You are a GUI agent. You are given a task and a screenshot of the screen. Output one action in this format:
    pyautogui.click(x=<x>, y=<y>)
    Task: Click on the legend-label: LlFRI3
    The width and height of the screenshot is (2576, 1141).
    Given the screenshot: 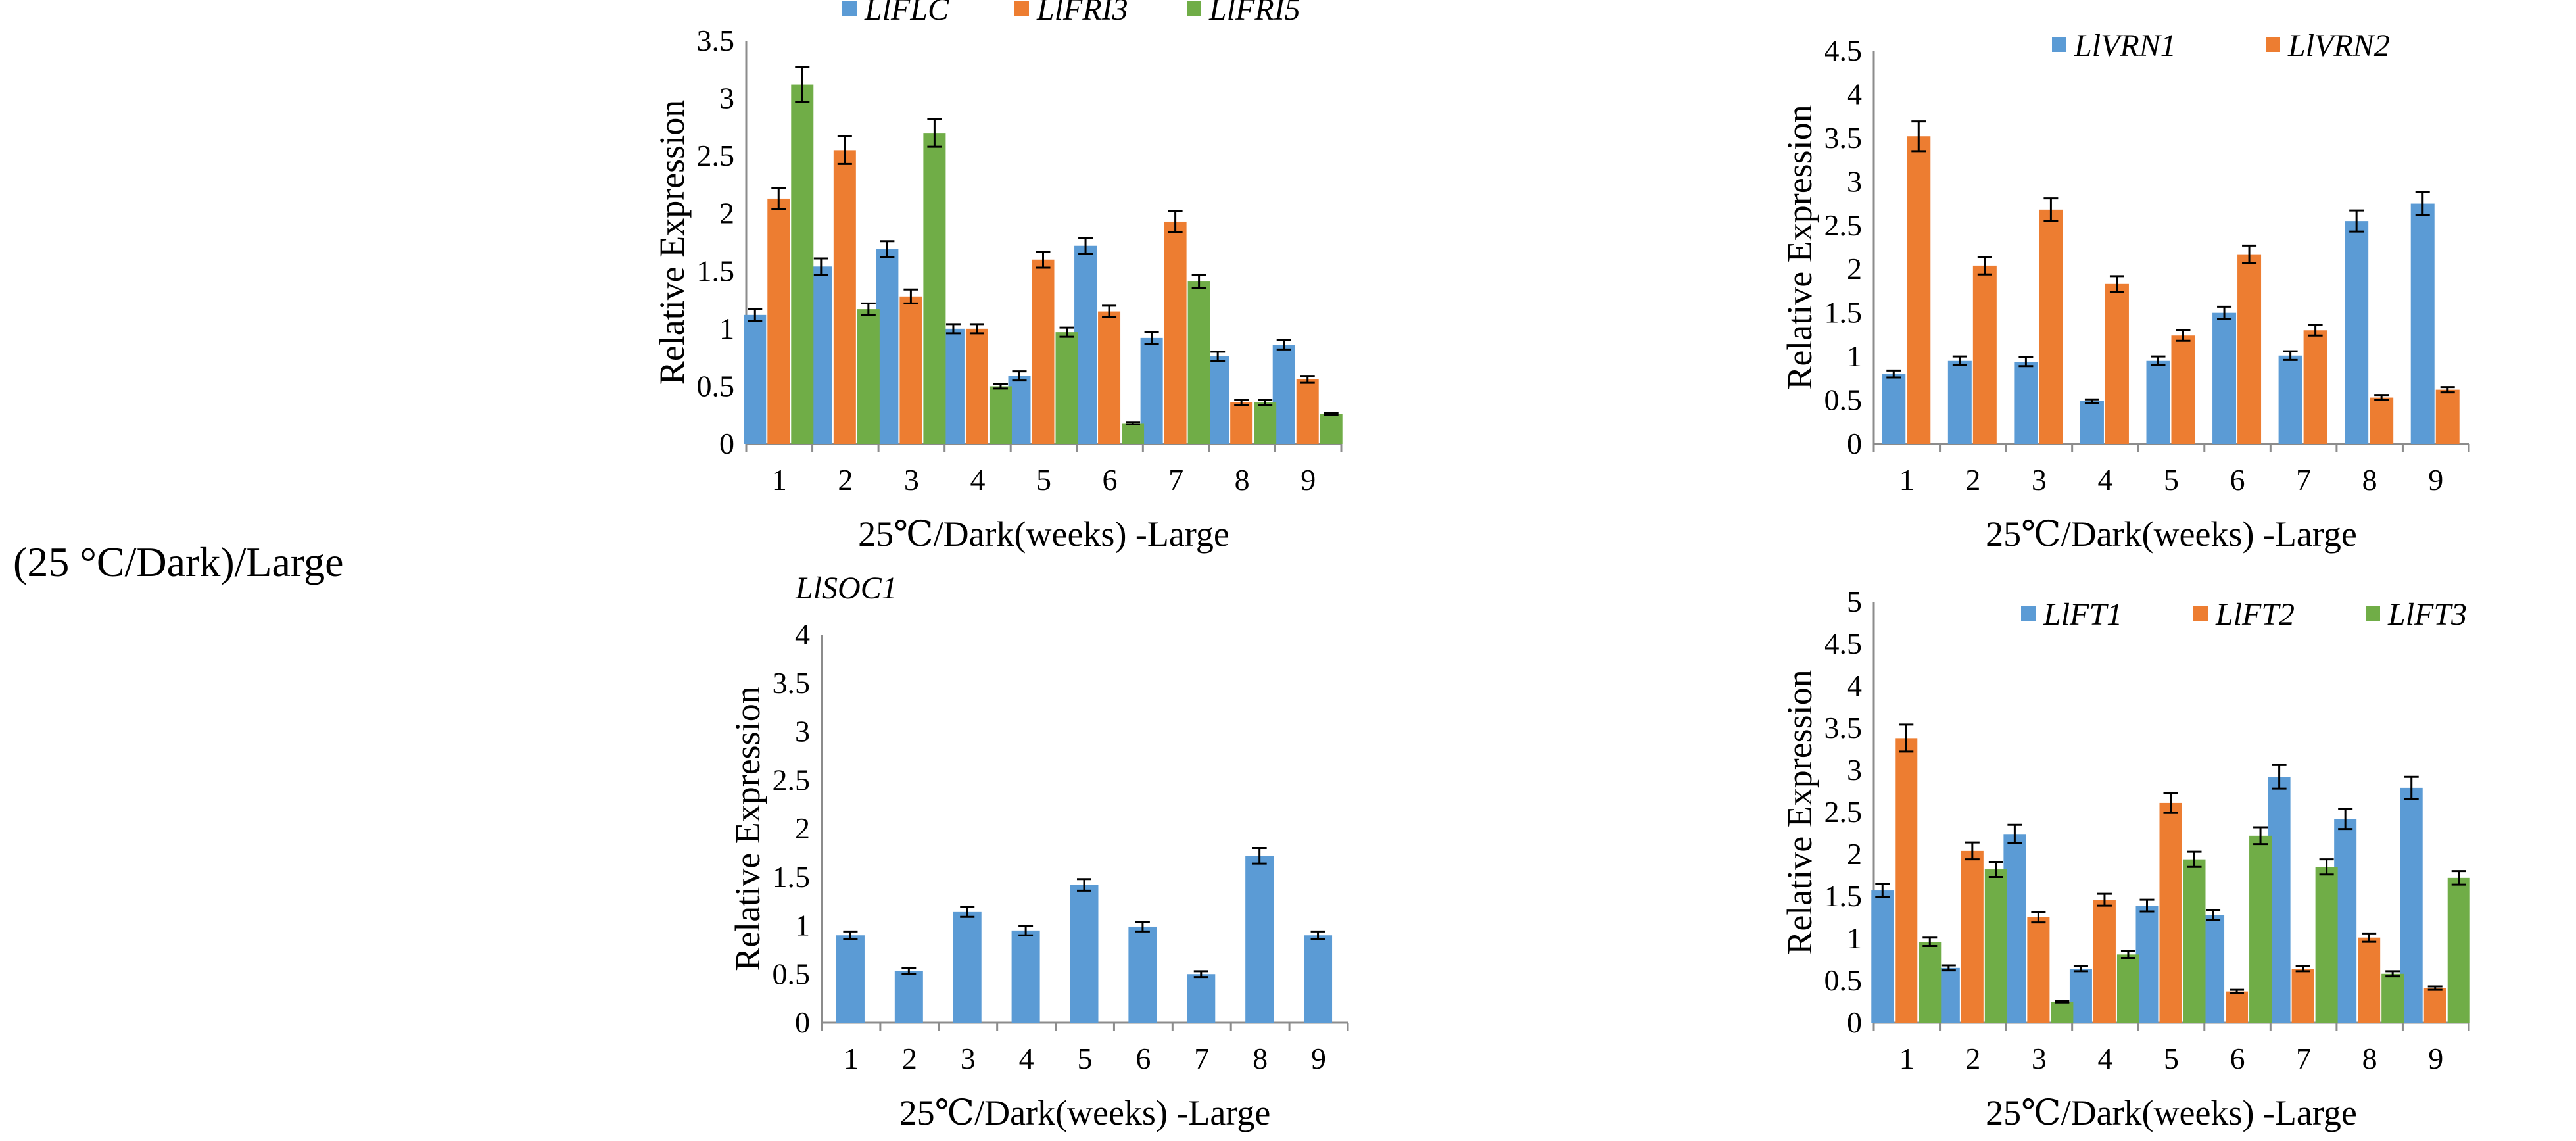 What is the action you would take?
    pyautogui.click(x=1082, y=13)
    